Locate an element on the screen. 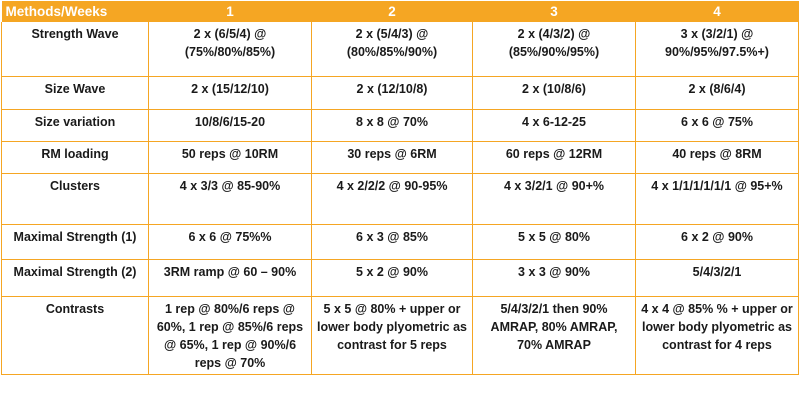  header-week-2: 2 is located at coordinates (392, 11).